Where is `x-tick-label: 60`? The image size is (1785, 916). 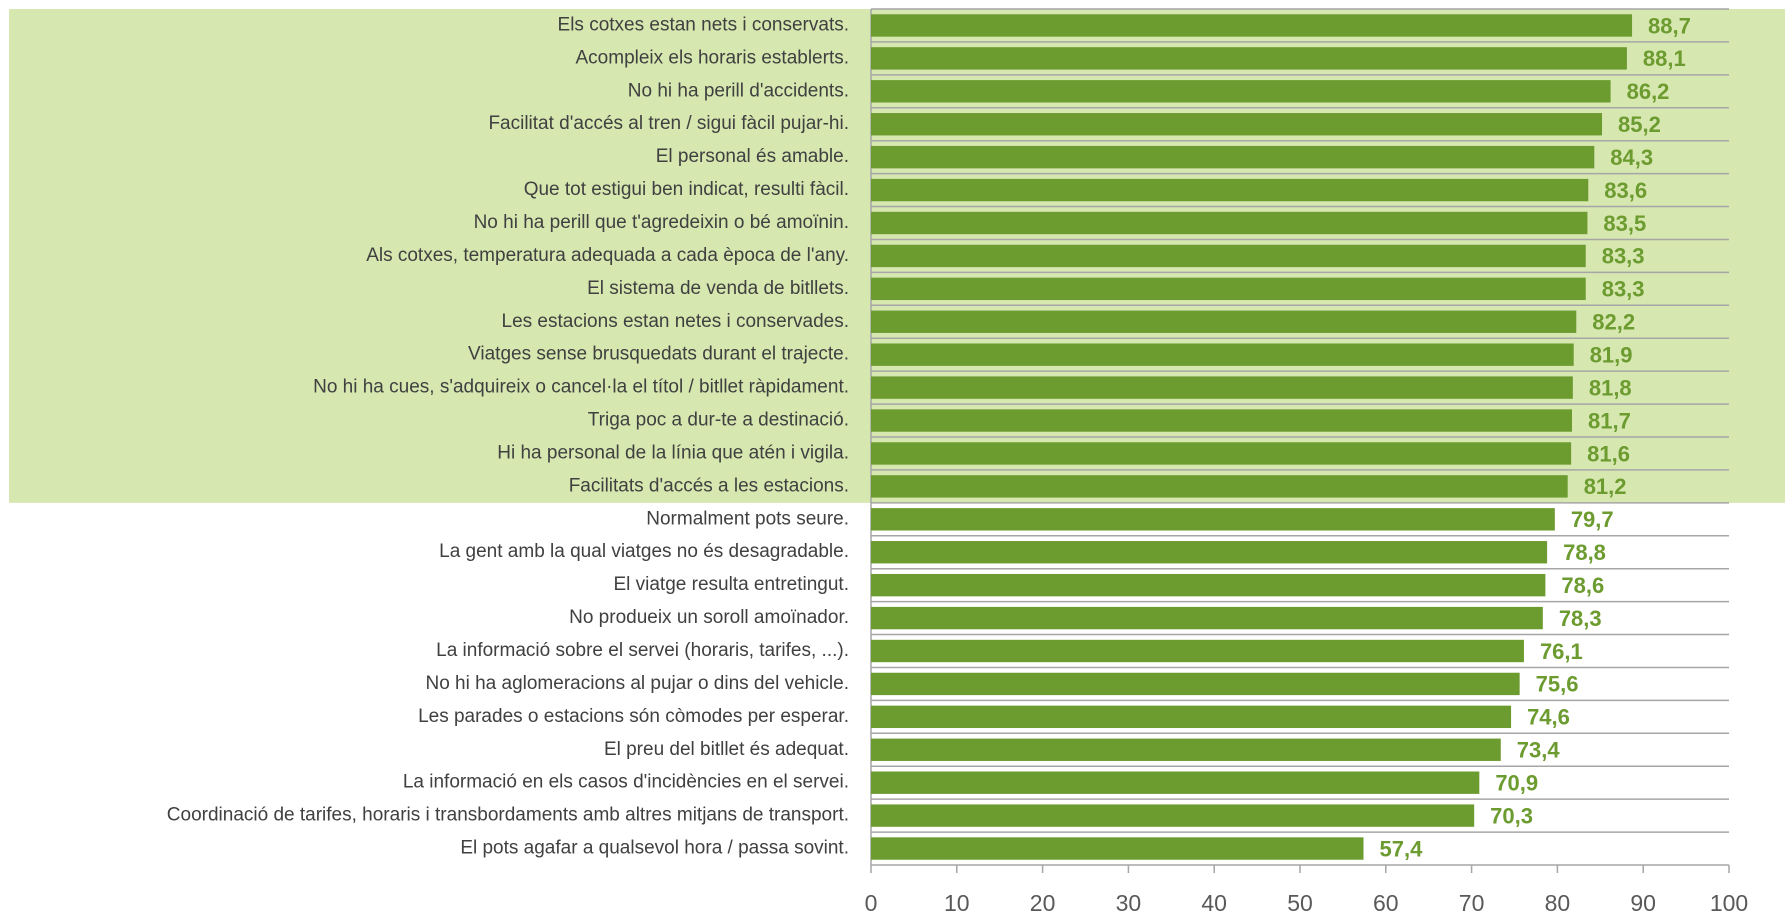
x-tick-label: 60 is located at coordinates (1386, 903).